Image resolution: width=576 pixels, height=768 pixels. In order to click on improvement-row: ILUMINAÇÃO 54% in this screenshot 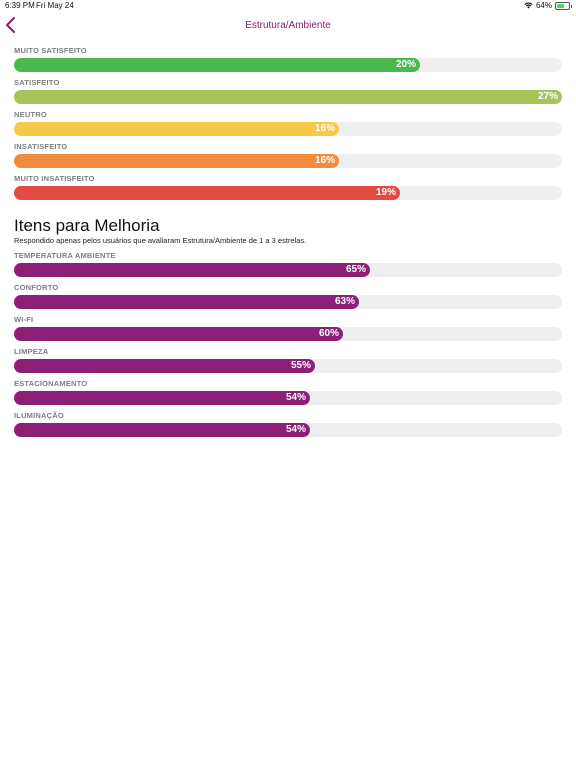, I will do `click(288, 424)`.